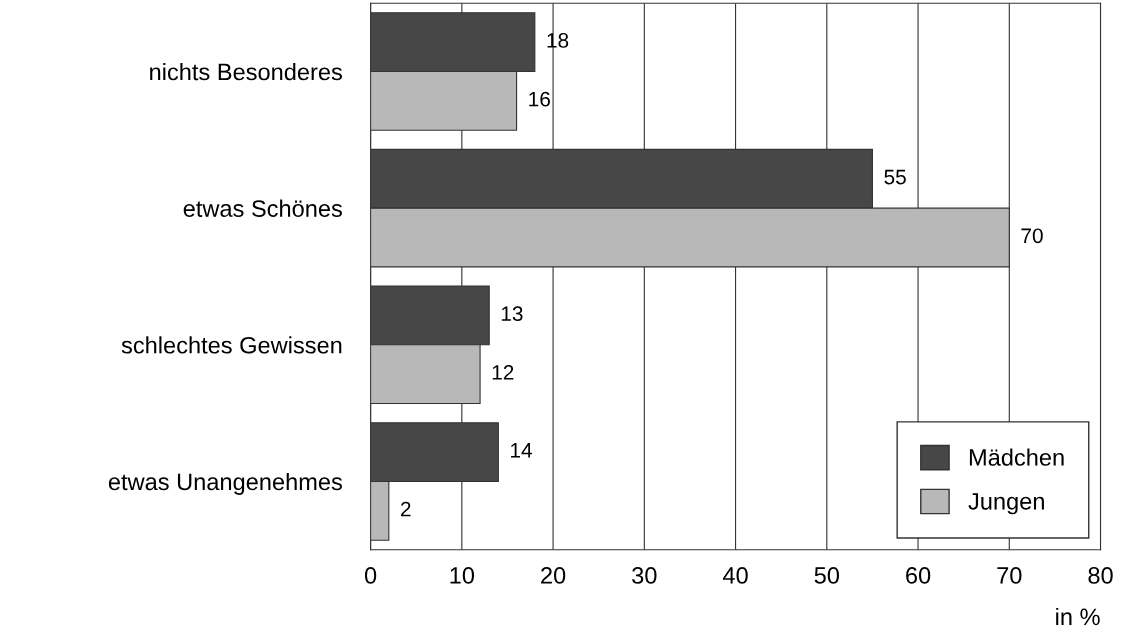 The image size is (1123, 643). What do you see at coordinates (522, 450) in the screenshot?
I see `data-label: 14` at bounding box center [522, 450].